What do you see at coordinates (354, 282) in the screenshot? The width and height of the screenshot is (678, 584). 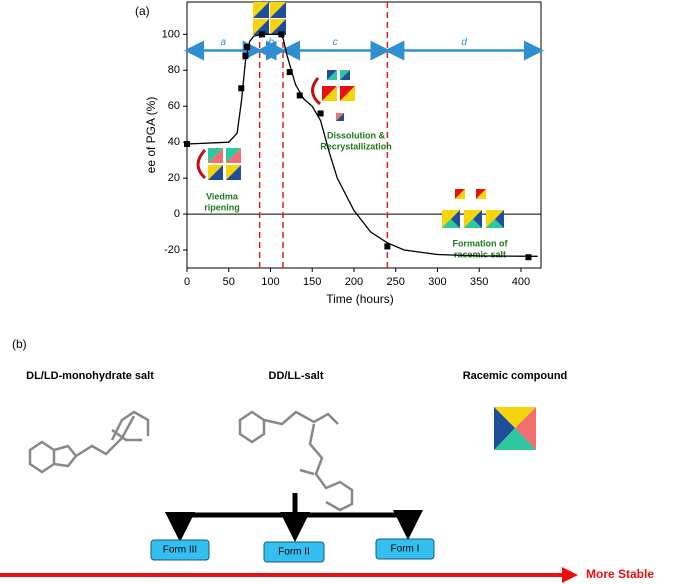 I see `x-tick-label: 200` at bounding box center [354, 282].